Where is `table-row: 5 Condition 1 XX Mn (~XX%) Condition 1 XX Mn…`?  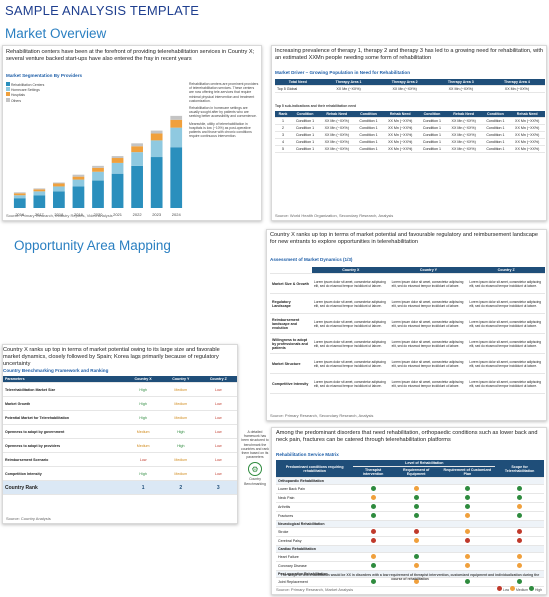
table-row: 5 Condition 1 XX Mn (~XX%) Condition 1 XX Mn… is located at coordinates (410, 149).